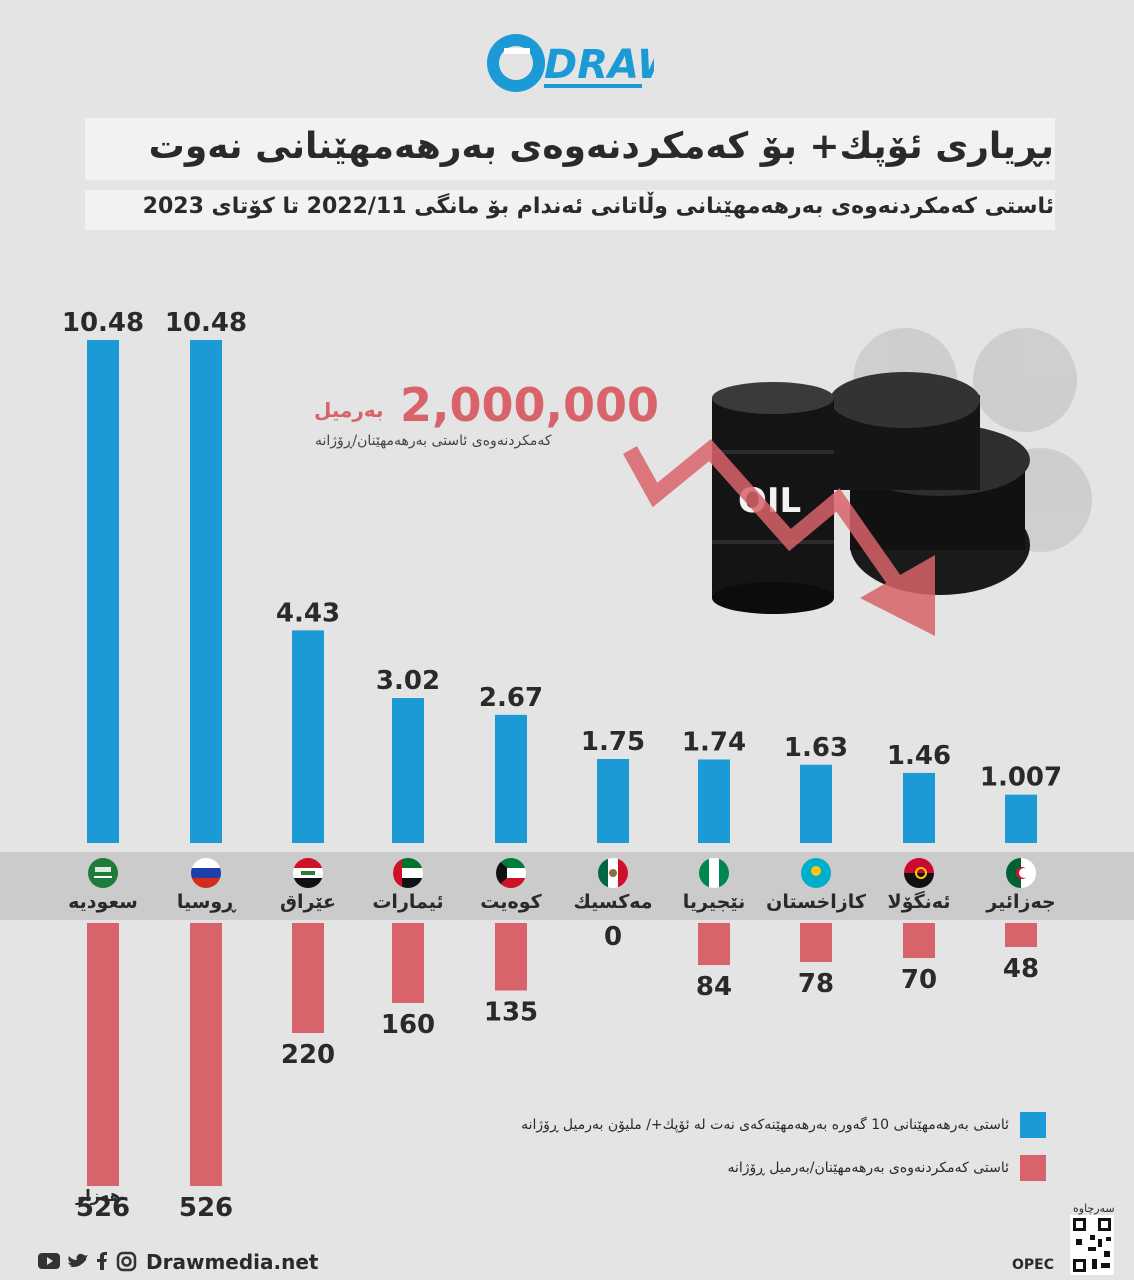 The height and width of the screenshot is (1280, 1134). I want to click on production-value-label: 4.43, so click(308, 613).